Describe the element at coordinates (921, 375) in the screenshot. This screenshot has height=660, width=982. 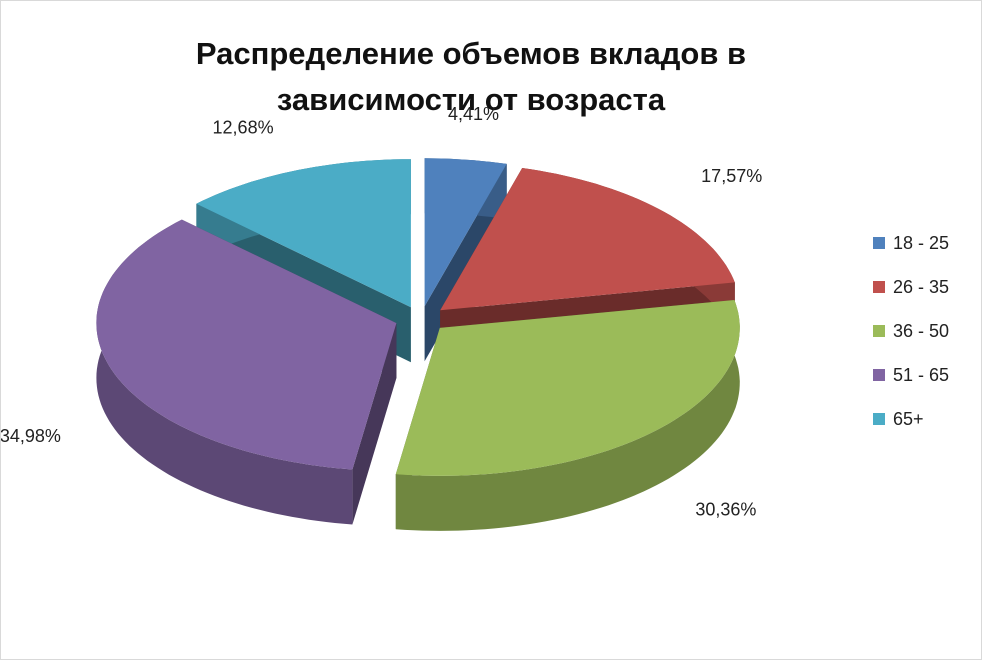
I see `legend-label: 51 - 65` at that location.